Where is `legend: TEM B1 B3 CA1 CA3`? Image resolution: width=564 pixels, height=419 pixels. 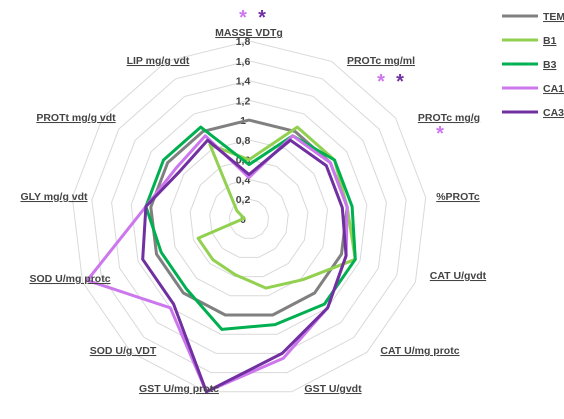 legend: TEM B1 B3 CA1 CA3 is located at coordinates (533, 65).